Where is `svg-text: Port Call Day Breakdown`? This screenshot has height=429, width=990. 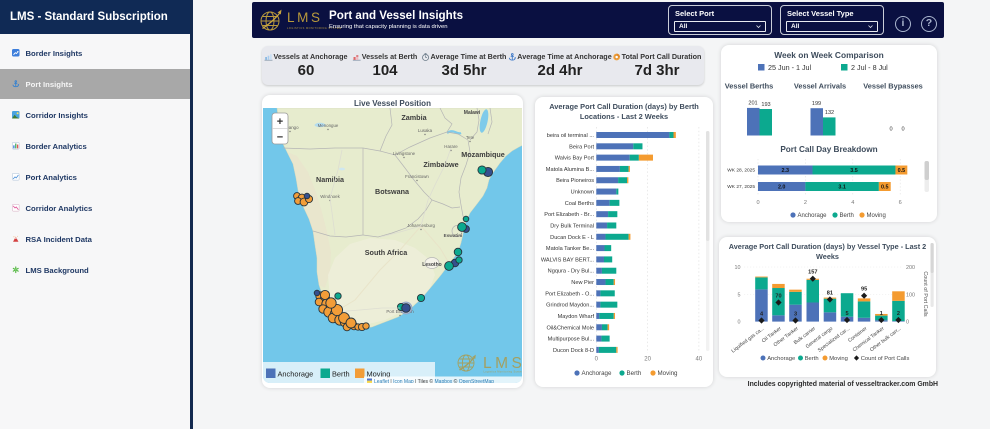 svg-text: Port Call Day Breakdown is located at coordinates (828, 149).